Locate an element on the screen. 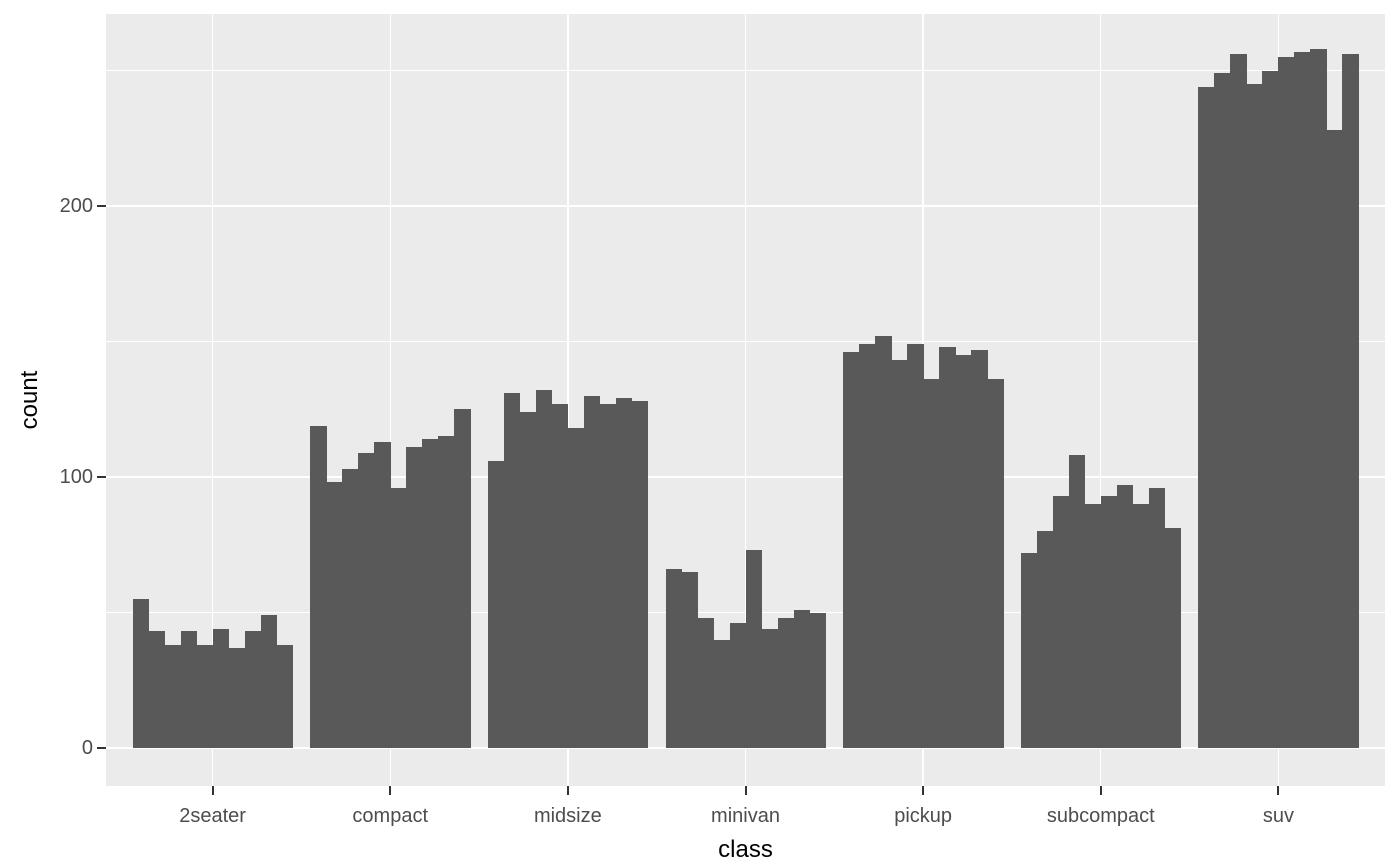 This screenshot has height=866, width=1400. x-tick-label: suv is located at coordinates (1278, 816).